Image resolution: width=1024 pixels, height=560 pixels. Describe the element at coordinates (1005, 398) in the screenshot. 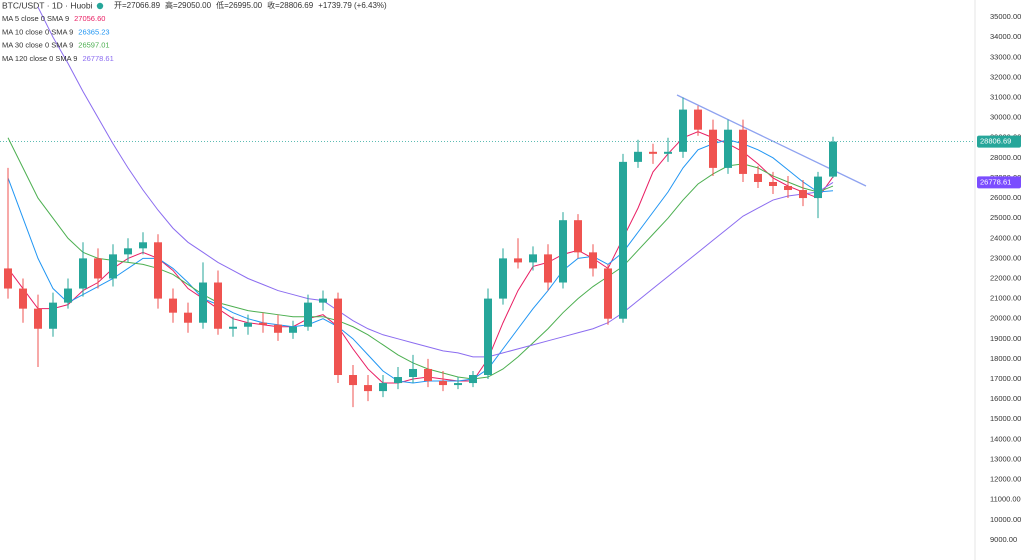

I see `y-tick-label: 16000.00` at that location.